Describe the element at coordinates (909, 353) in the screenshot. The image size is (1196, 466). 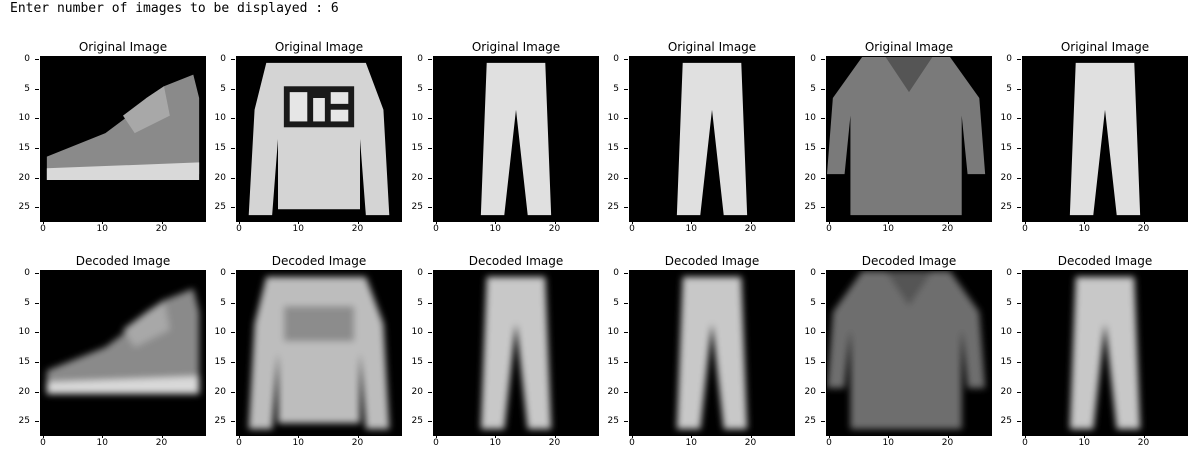
I see `shirt-image` at that location.